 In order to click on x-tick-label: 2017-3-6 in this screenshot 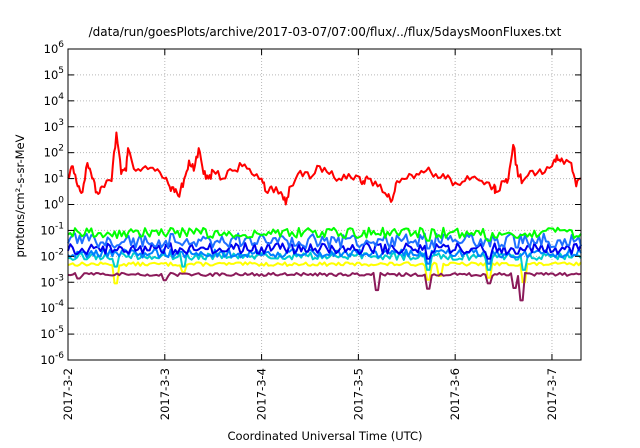, I will do `click(455, 394)`.